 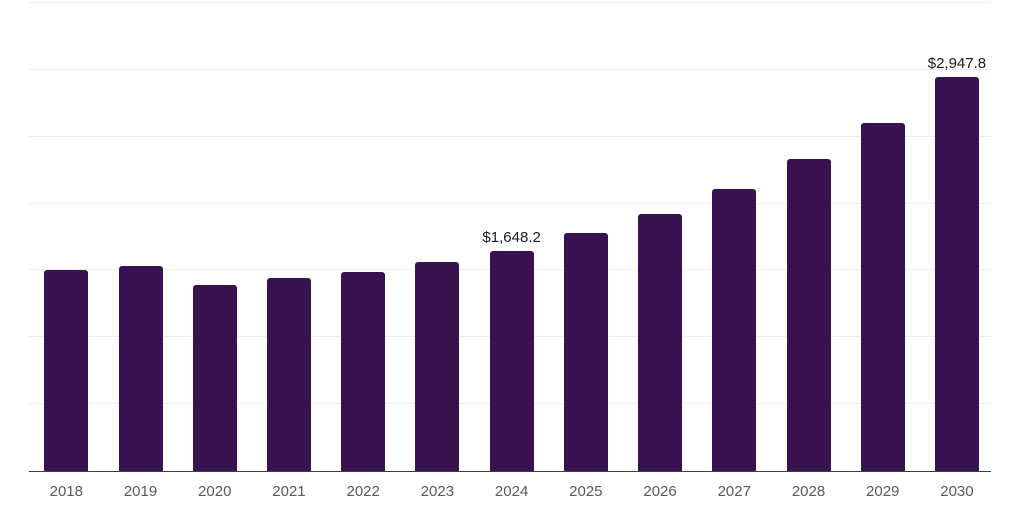 I want to click on data-label-2030: $2,947.8, so click(x=957, y=63).